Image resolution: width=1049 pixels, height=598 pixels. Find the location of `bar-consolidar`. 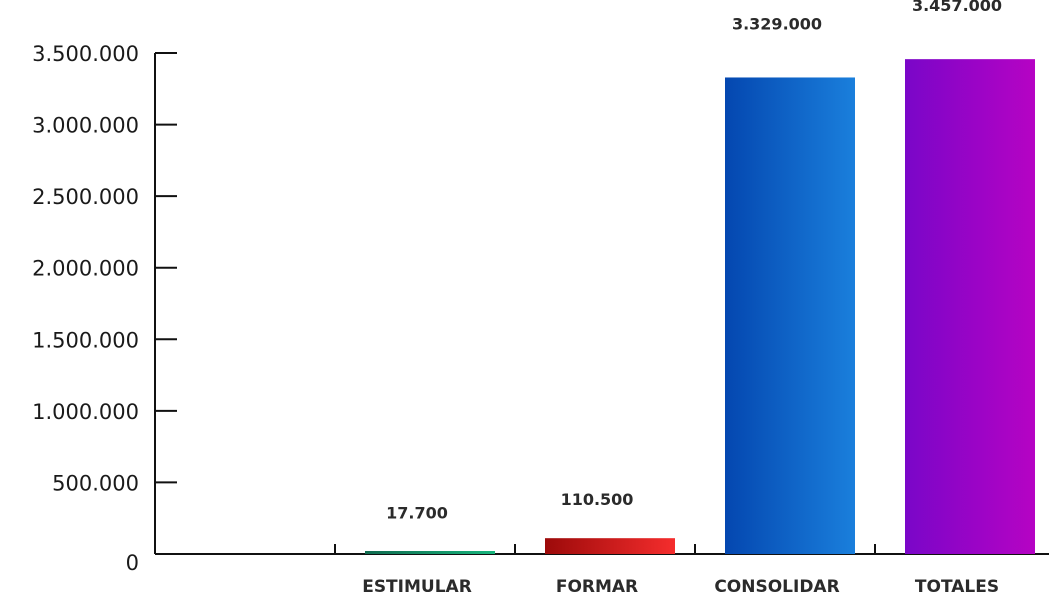

bar-consolidar is located at coordinates (790, 316).